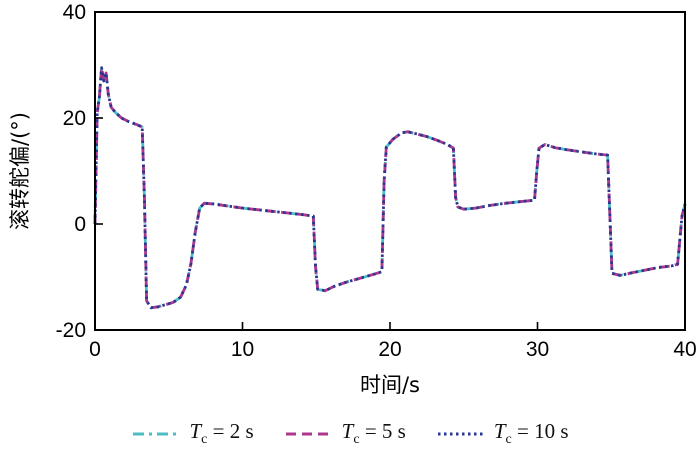  Describe the element at coordinates (684, 349) in the screenshot. I see `x-tick-label: 40` at that location.